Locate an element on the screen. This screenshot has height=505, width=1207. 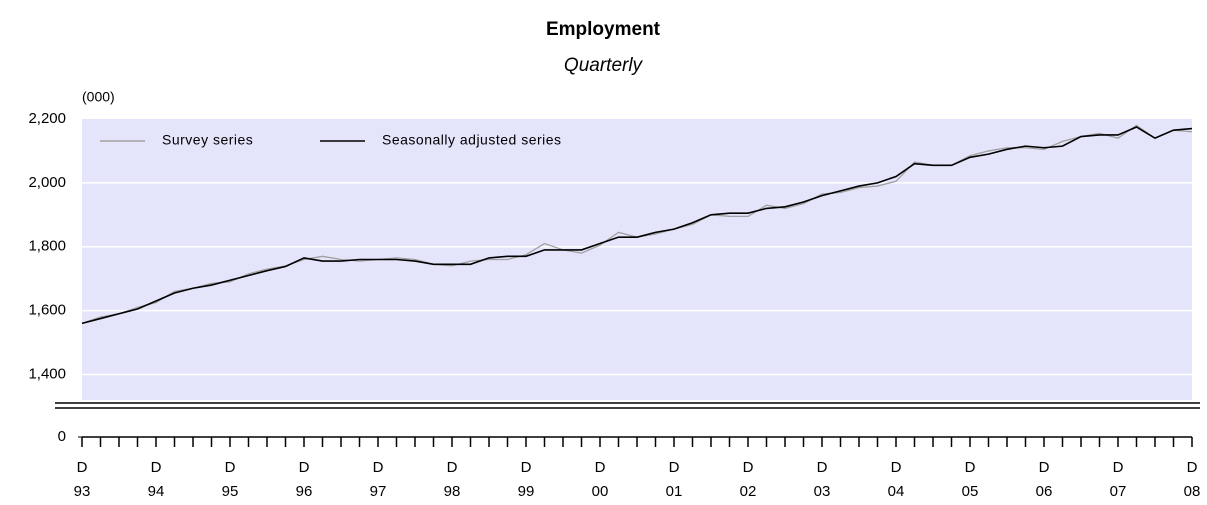
y-tick-label: 2,200 is located at coordinates (47, 118).